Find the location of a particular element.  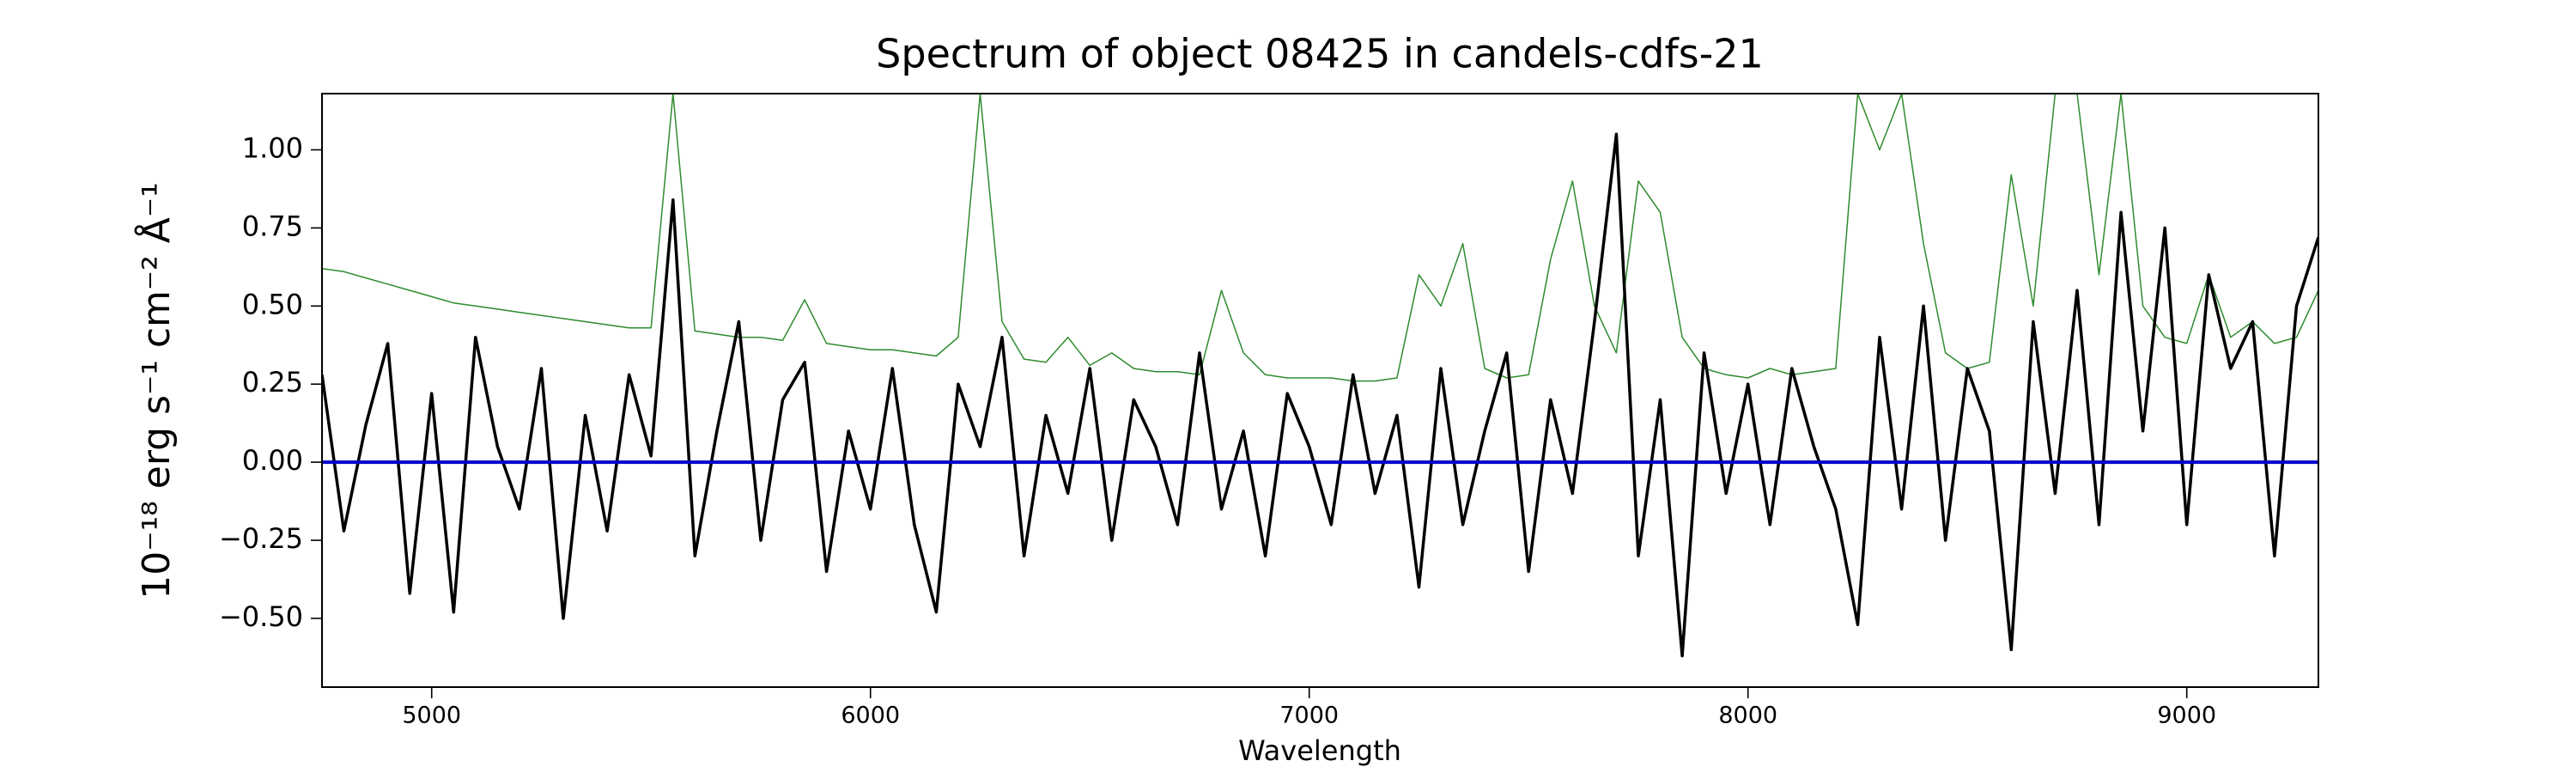

y-tick-label: 0.00 is located at coordinates (272, 461).